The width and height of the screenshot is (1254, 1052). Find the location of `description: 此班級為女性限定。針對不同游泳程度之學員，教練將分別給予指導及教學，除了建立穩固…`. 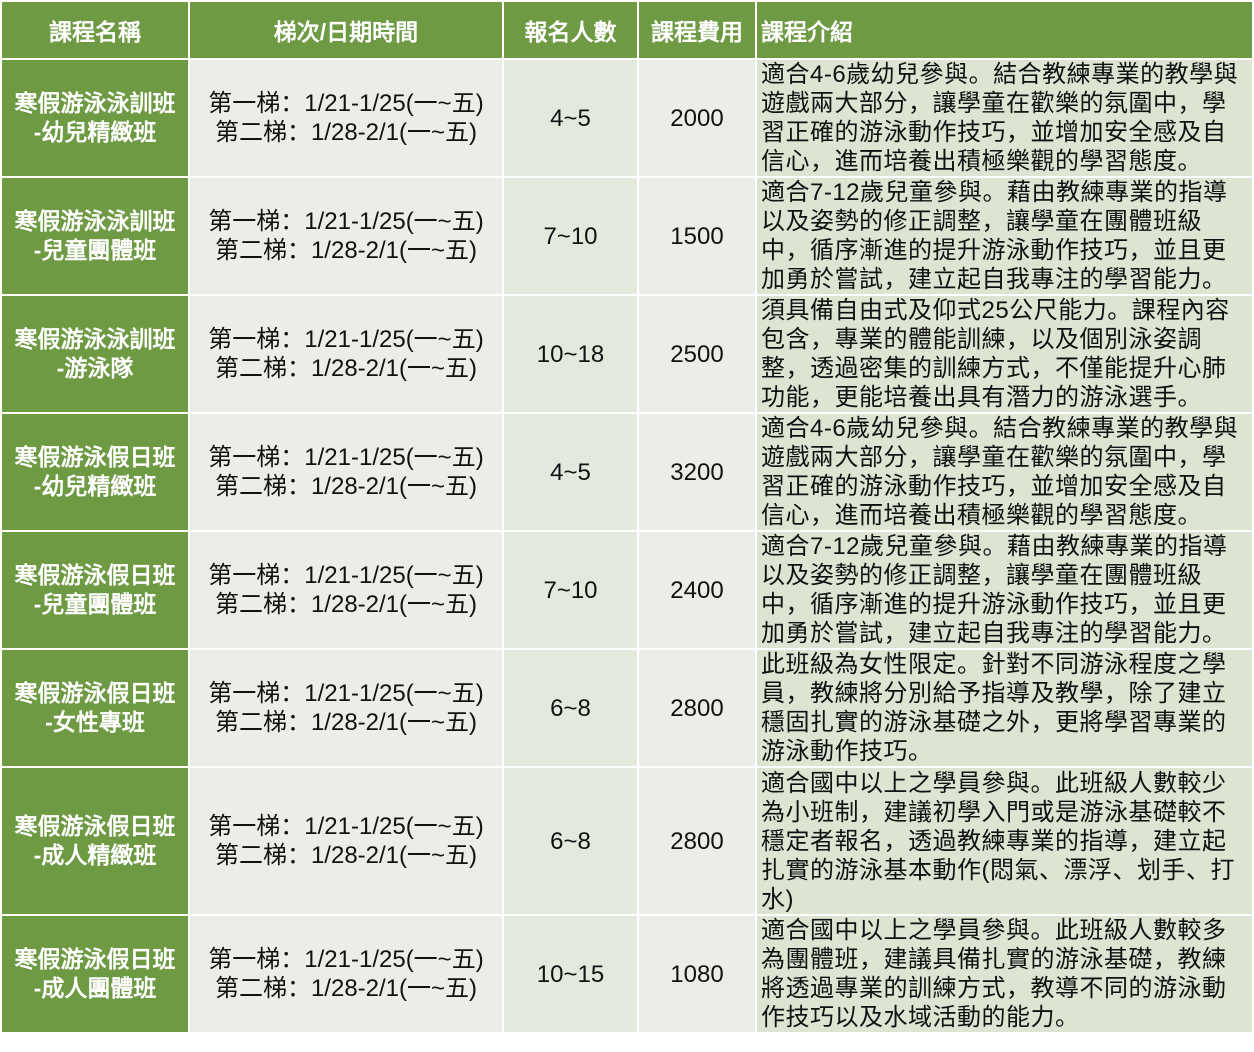

description: 此班級為女性限定。針對不同游泳程度之學員，教練將分別給予指導及教學，除了建立穩固… is located at coordinates (1004, 708).